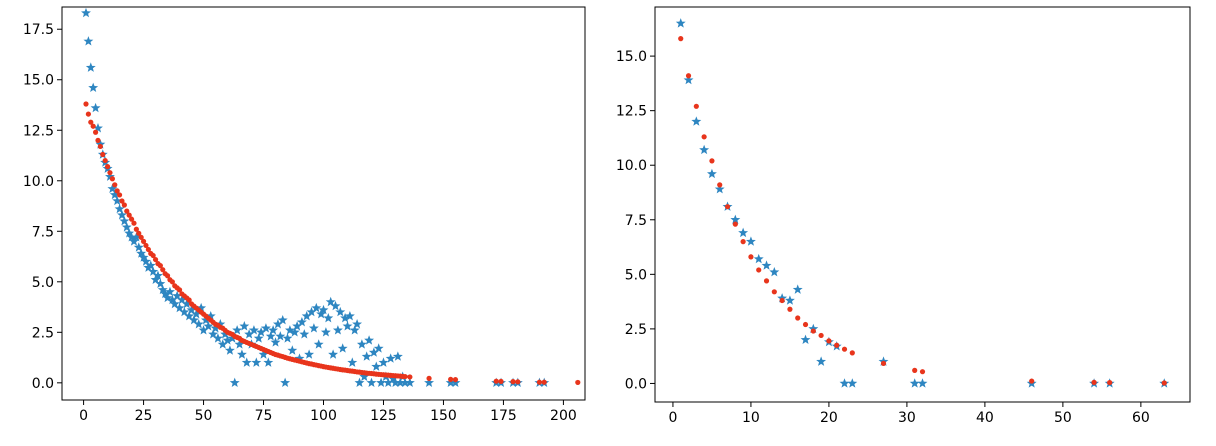 This screenshot has width=1216, height=446. Describe the element at coordinates (1141, 418) in the screenshot. I see `x-tick-label: 60` at that location.